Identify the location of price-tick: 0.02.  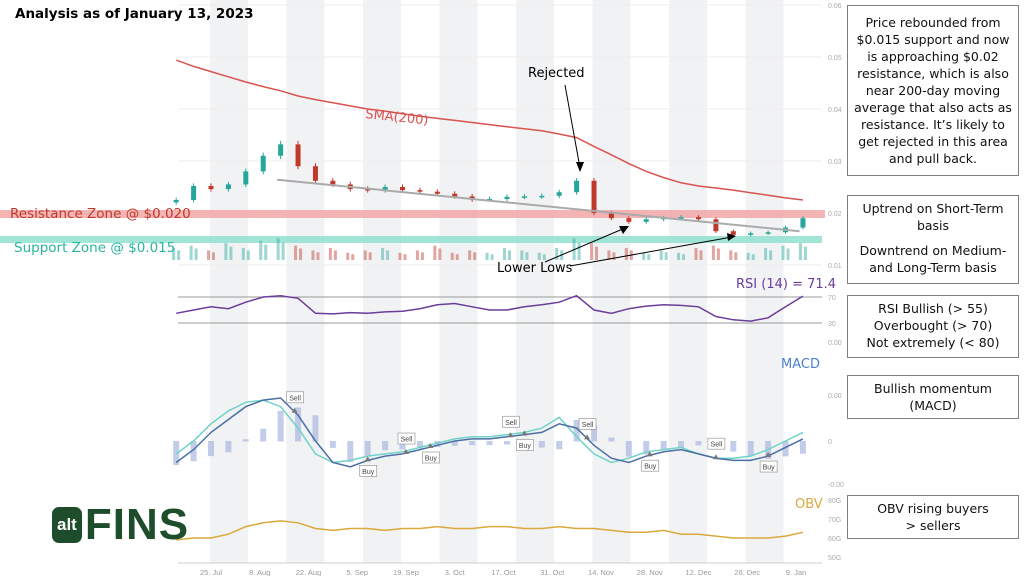
(835, 214).